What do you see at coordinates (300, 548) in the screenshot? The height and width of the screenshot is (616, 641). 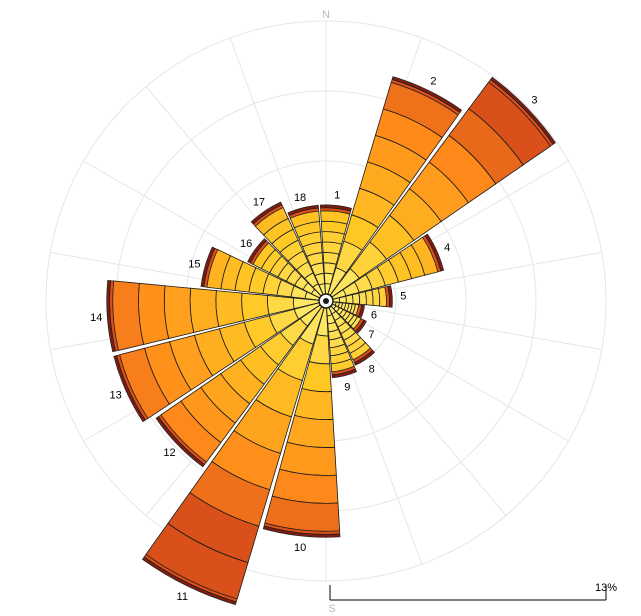 I see `sector-label-10: 10` at bounding box center [300, 548].